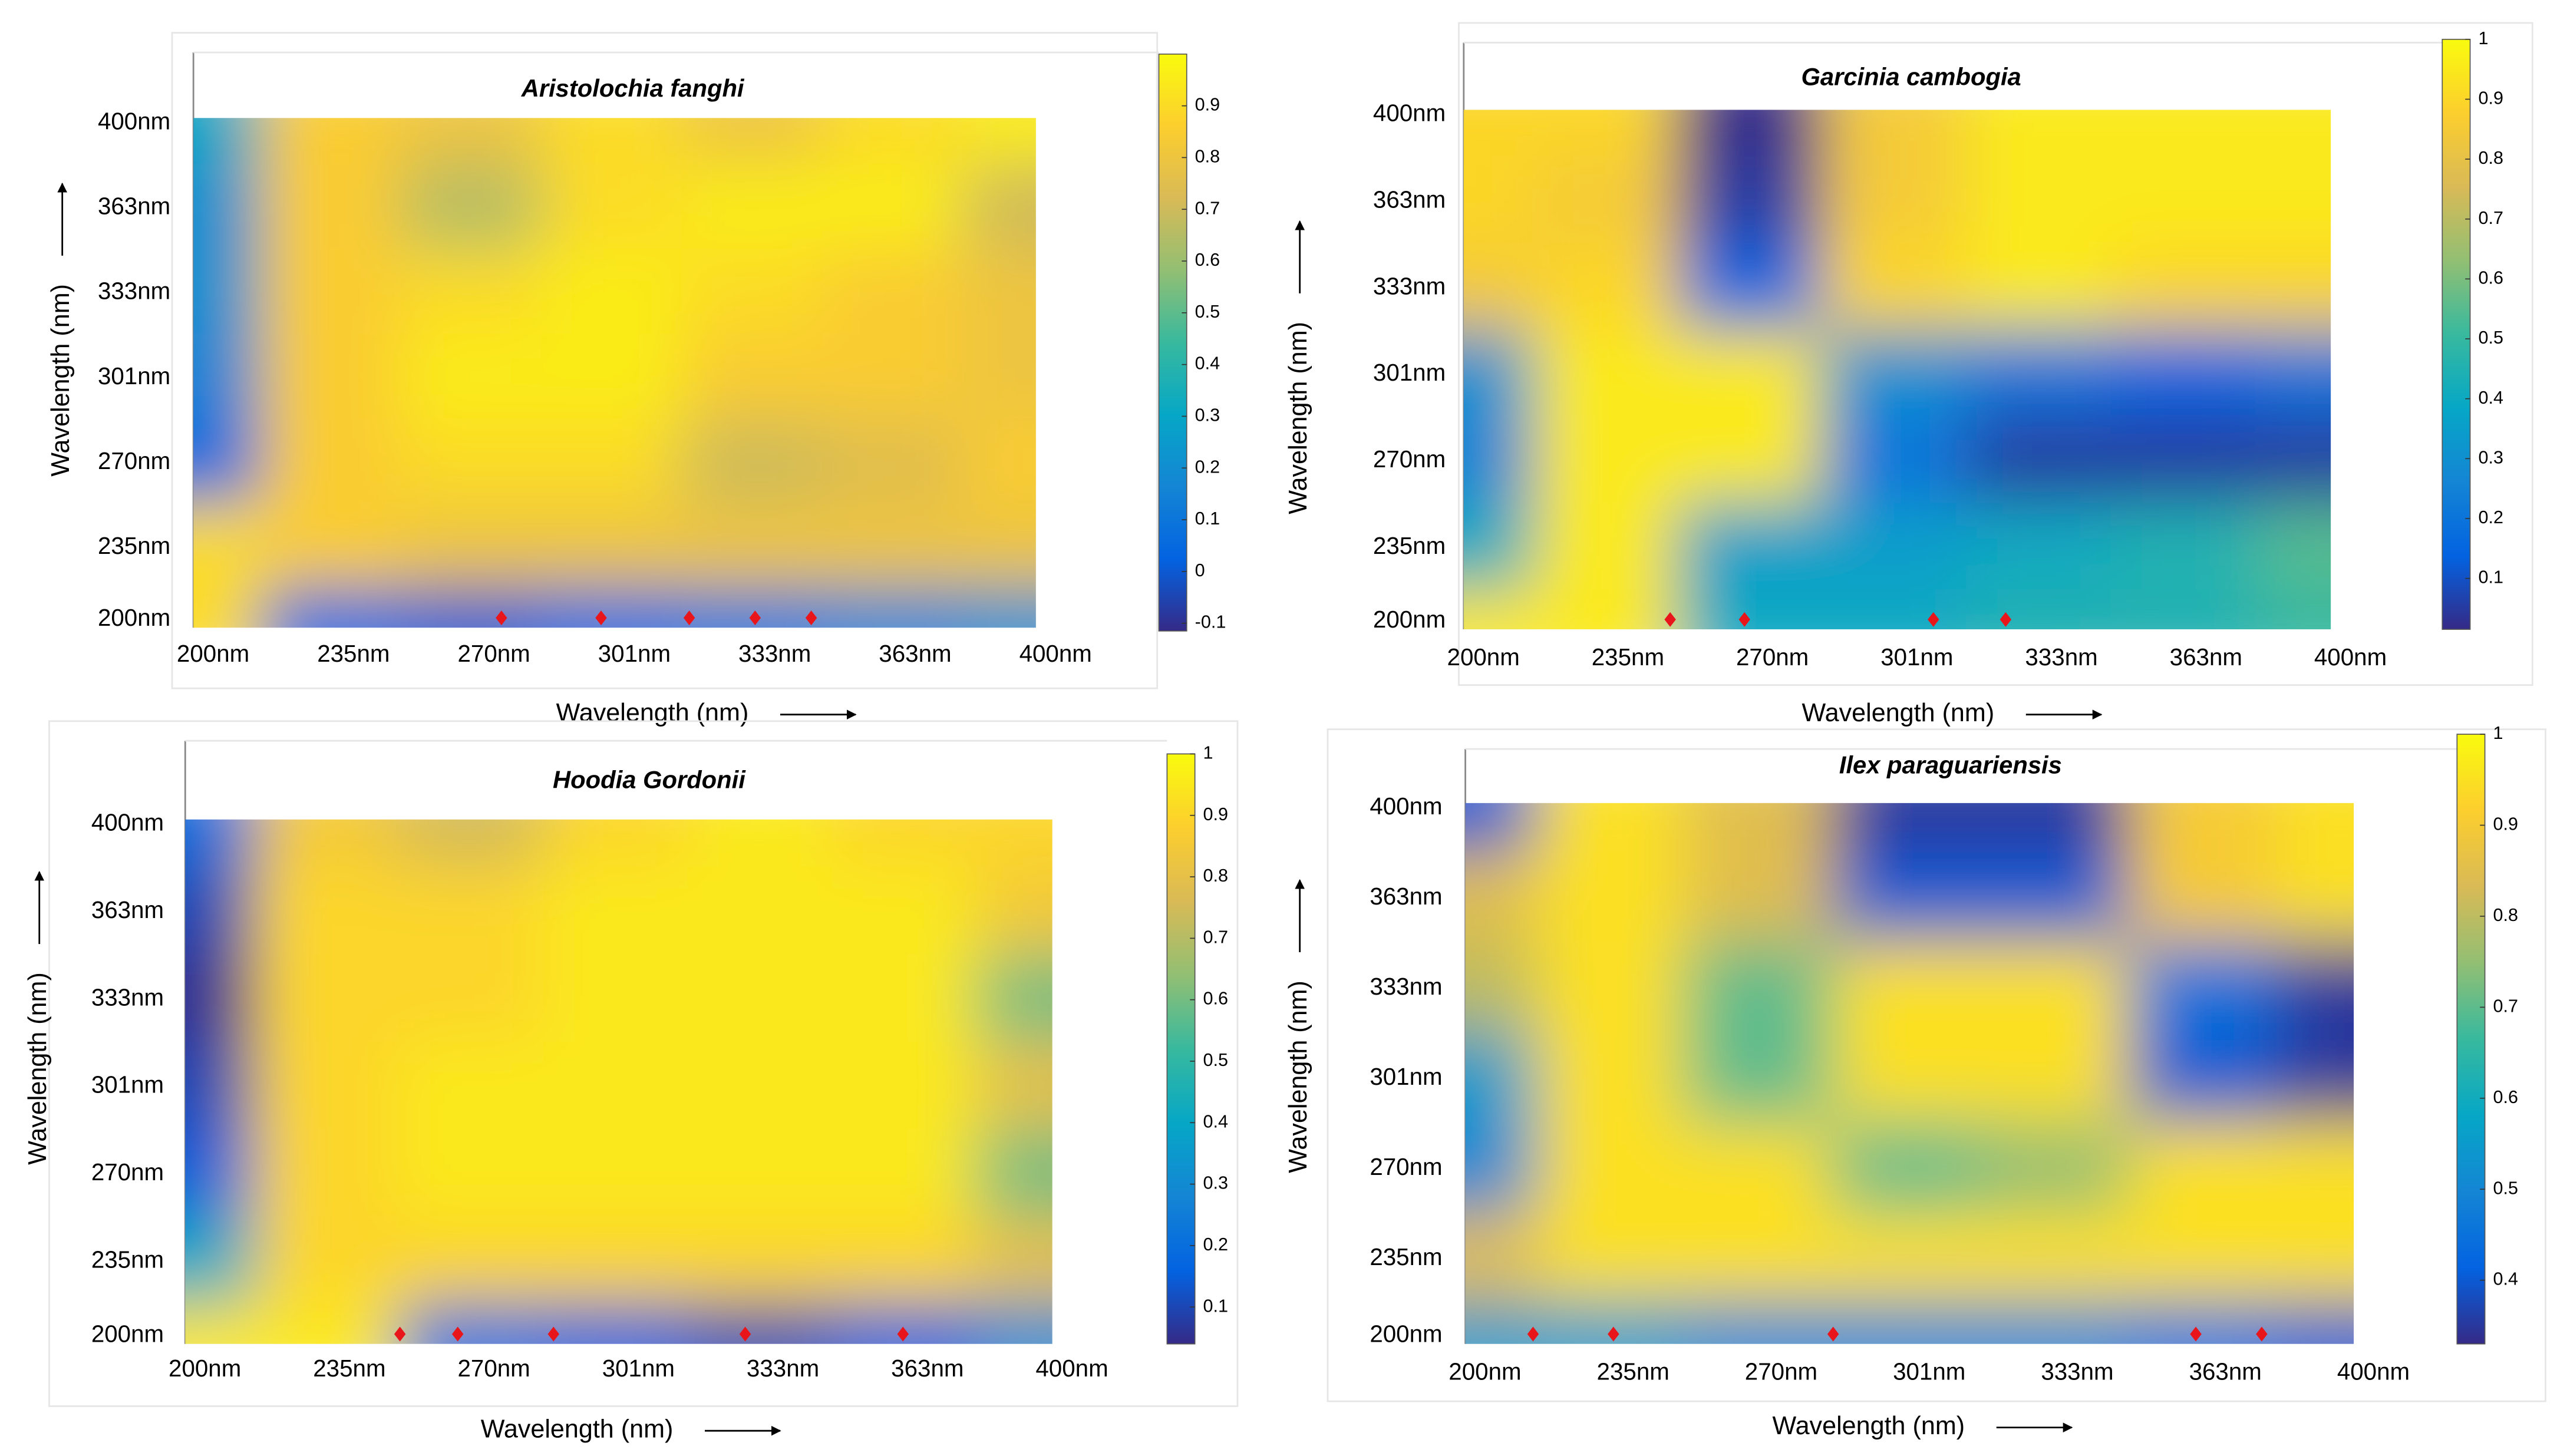 The image size is (2557, 1456). I want to click on colorbar-tick-label: 0.3, so click(2490, 457).